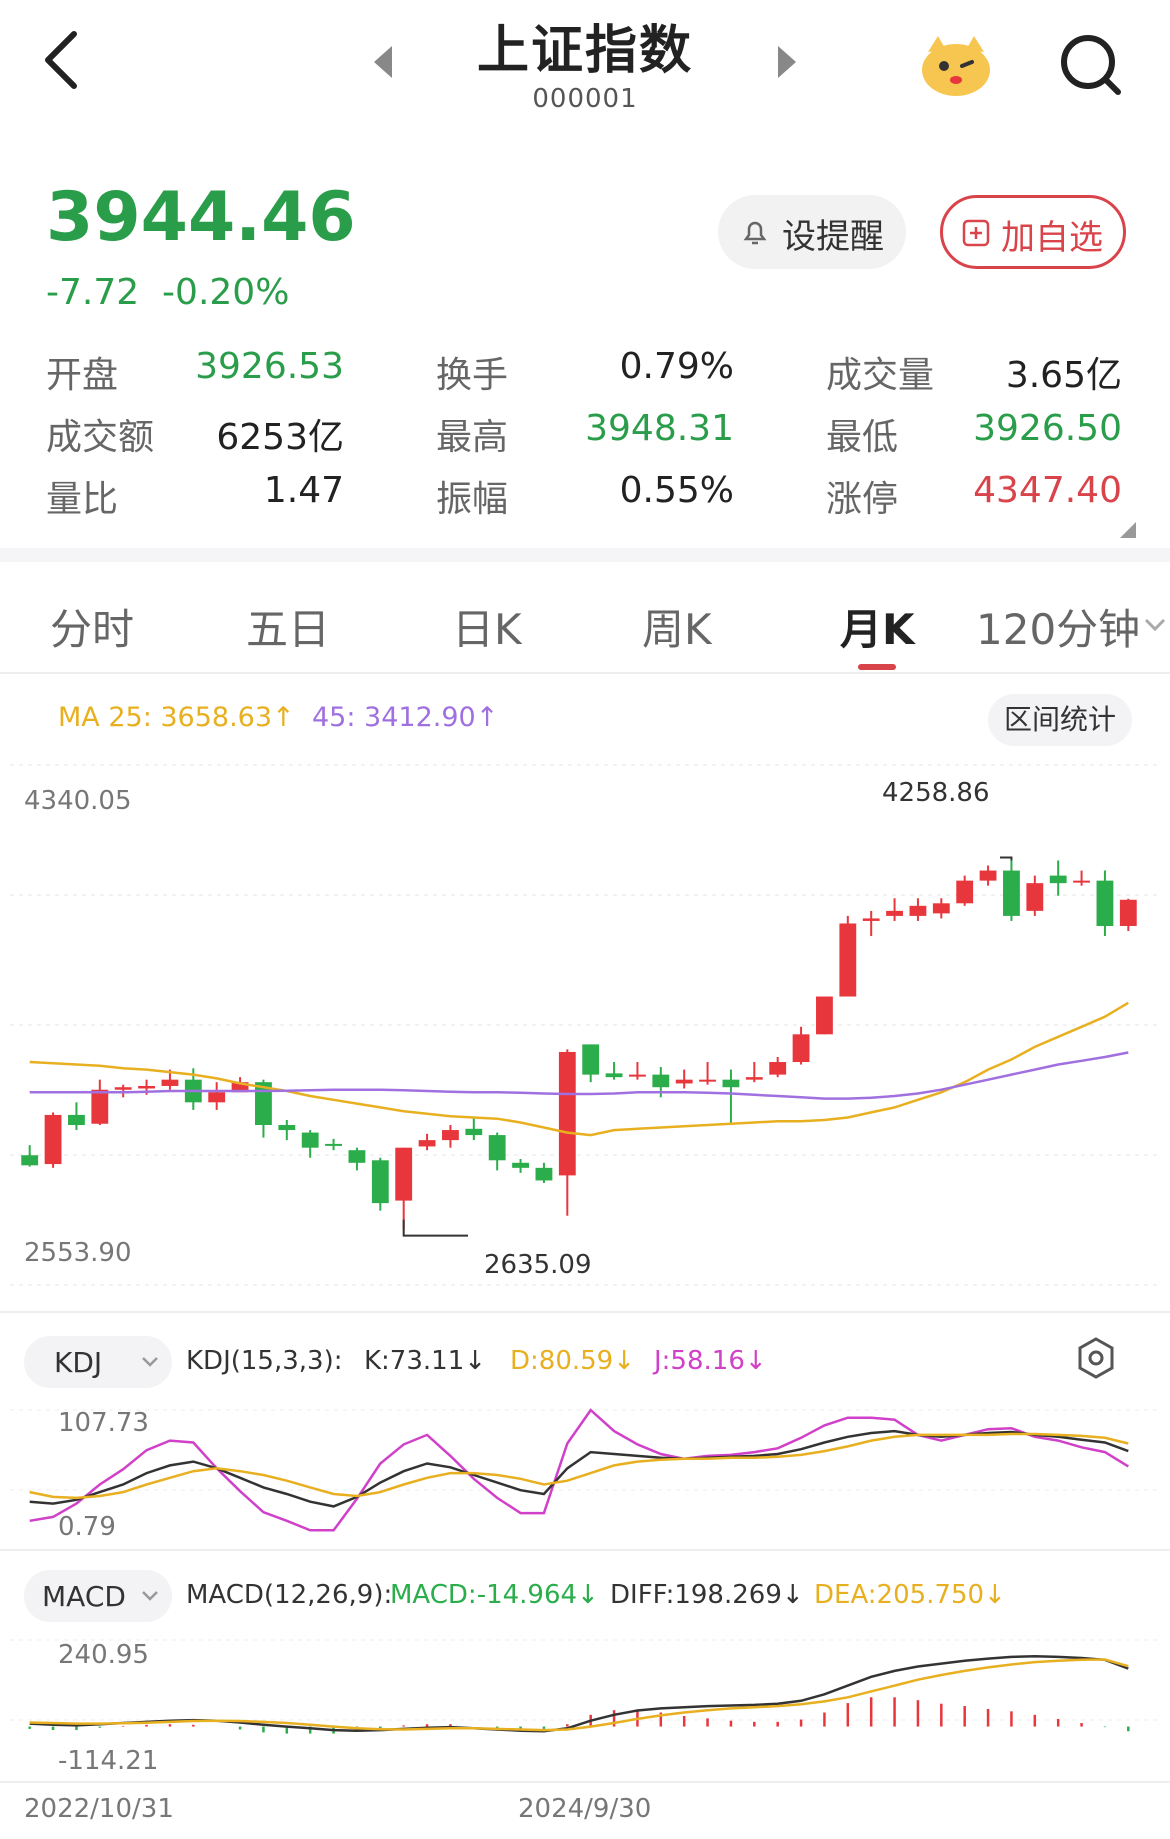 Image resolution: width=1170 pixels, height=1839 pixels. What do you see at coordinates (787, 62) in the screenshot?
I see `next-stock-icon` at bounding box center [787, 62].